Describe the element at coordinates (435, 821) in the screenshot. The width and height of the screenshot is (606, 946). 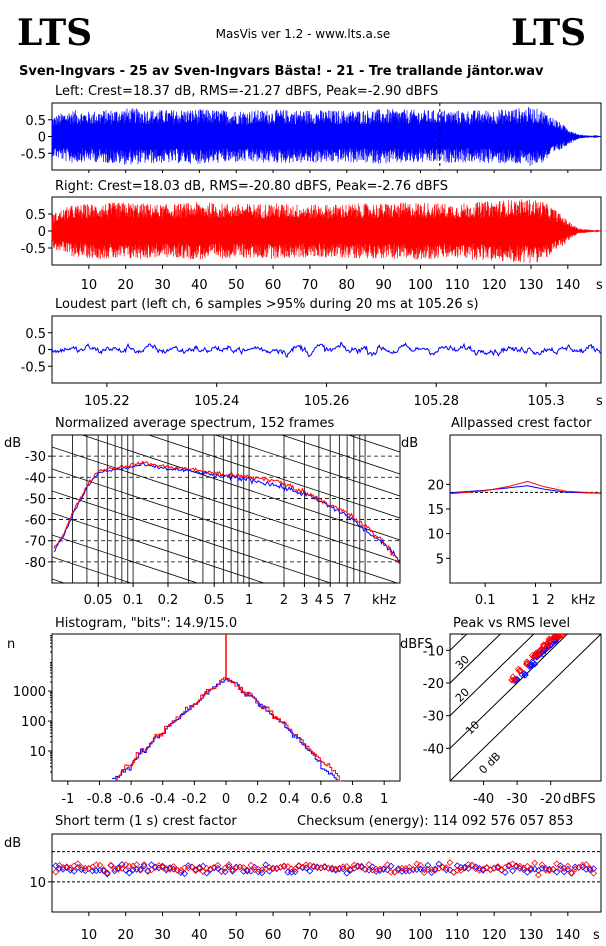
I see `checksum-label: Checksum (energy): 114 092 576 057 853` at that location.